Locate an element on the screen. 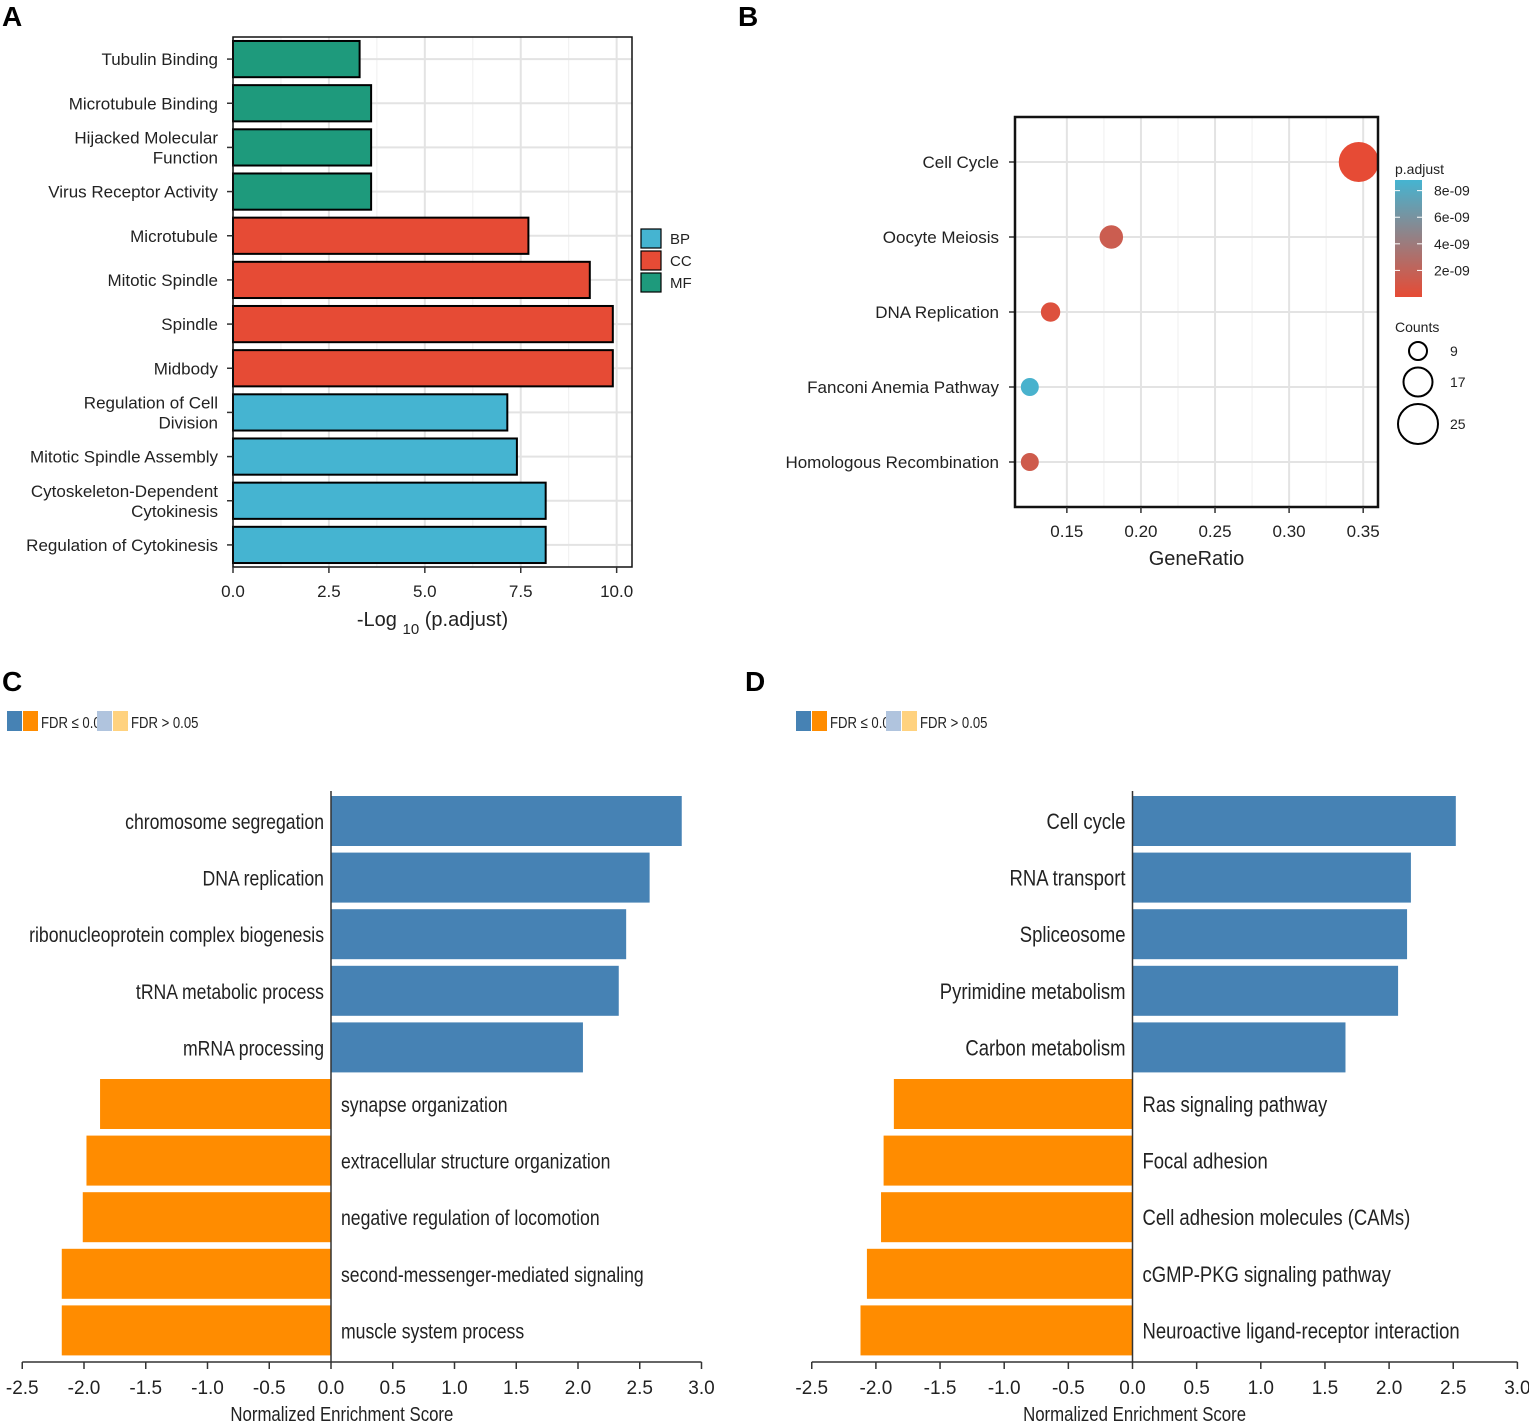 The width and height of the screenshot is (1529, 1424). x-tick-label: 3.0 is located at coordinates (1516, 1388).